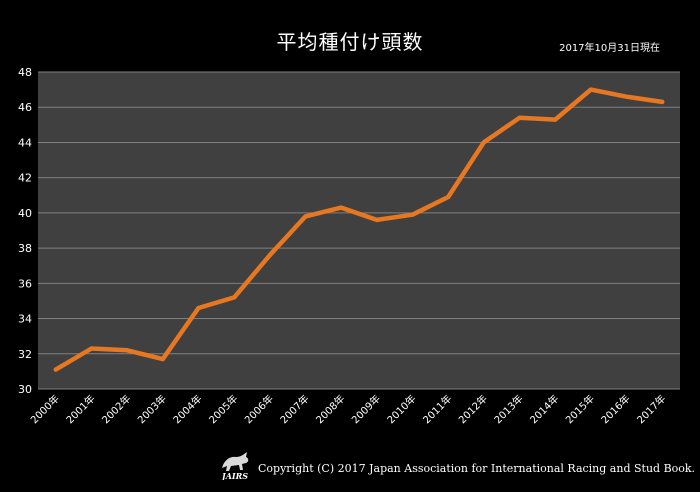  Describe the element at coordinates (615, 409) in the screenshot. I see `x-tick-label: 2016年` at that location.